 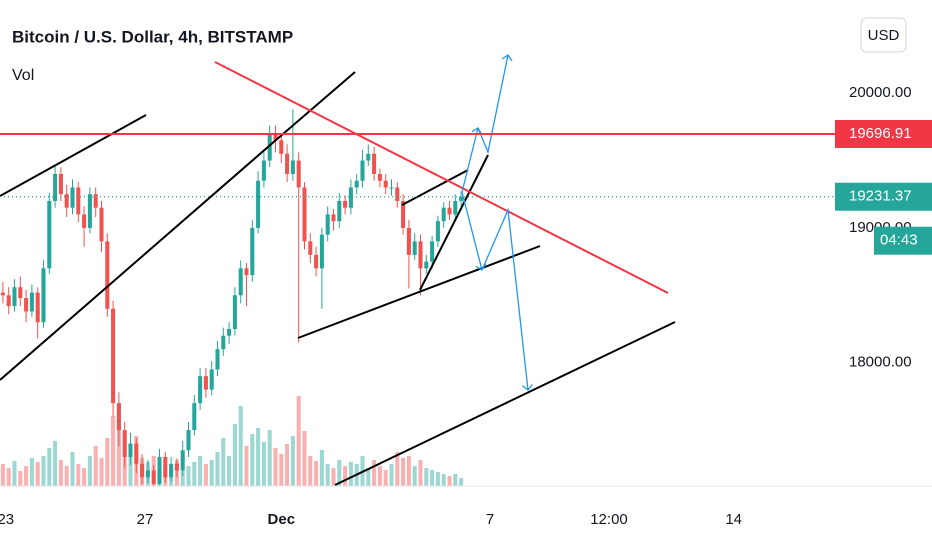 I want to click on currency-button, so click(x=883, y=35).